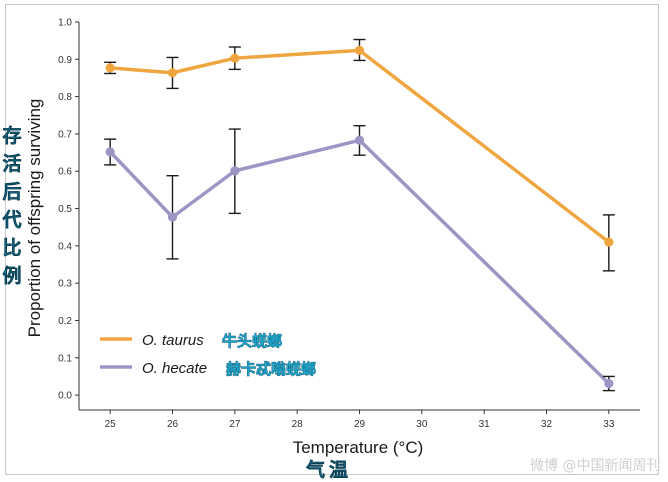  What do you see at coordinates (65, 321) in the screenshot?
I see `y-tick-label: 0.2` at bounding box center [65, 321].